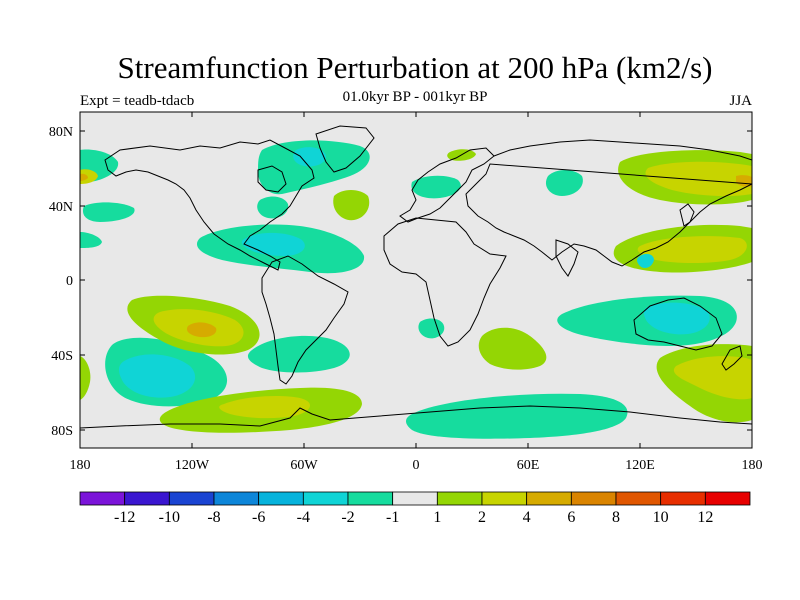 The width and height of the screenshot is (800, 600). I want to click on colorbar-label: -10, so click(169, 517).